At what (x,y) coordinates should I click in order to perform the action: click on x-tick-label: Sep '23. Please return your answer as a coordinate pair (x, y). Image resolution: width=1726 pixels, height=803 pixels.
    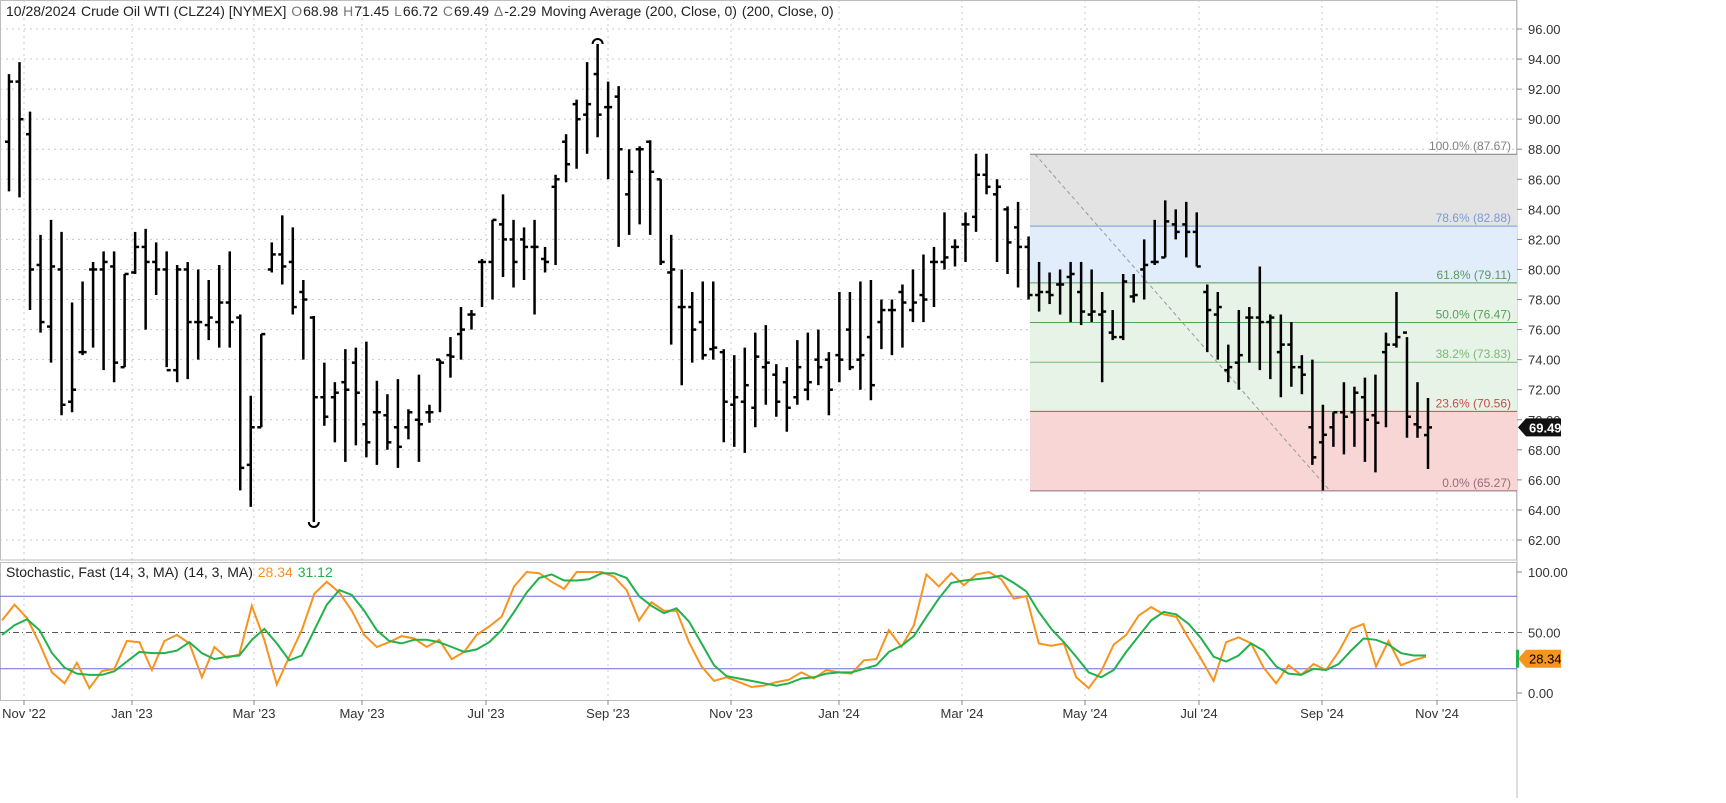
    Looking at the image, I should click on (608, 713).